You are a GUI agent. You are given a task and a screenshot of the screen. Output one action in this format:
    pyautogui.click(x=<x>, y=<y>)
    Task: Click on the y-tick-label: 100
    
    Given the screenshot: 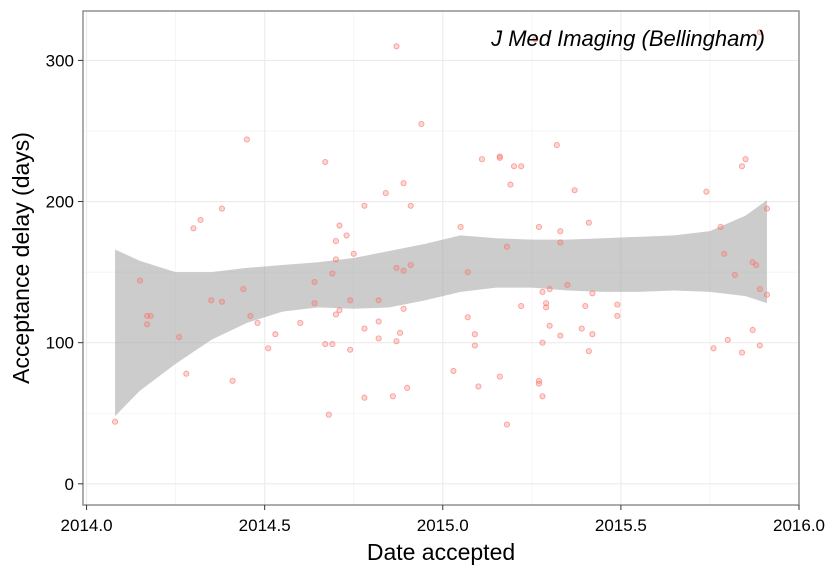 What is the action you would take?
    pyautogui.click(x=60, y=343)
    